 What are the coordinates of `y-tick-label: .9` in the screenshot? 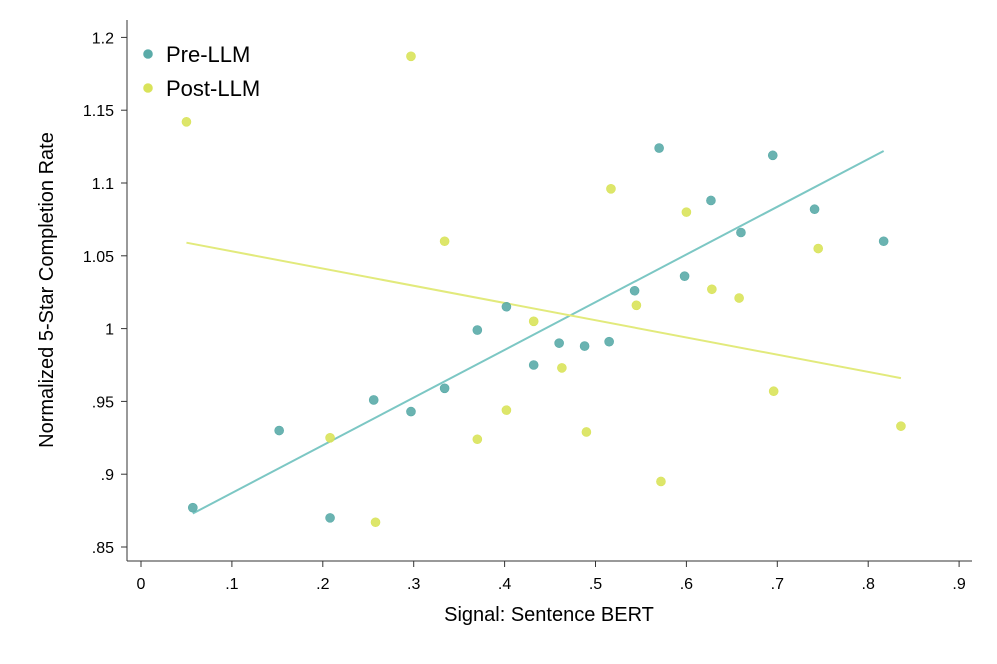 It's located at (107, 475).